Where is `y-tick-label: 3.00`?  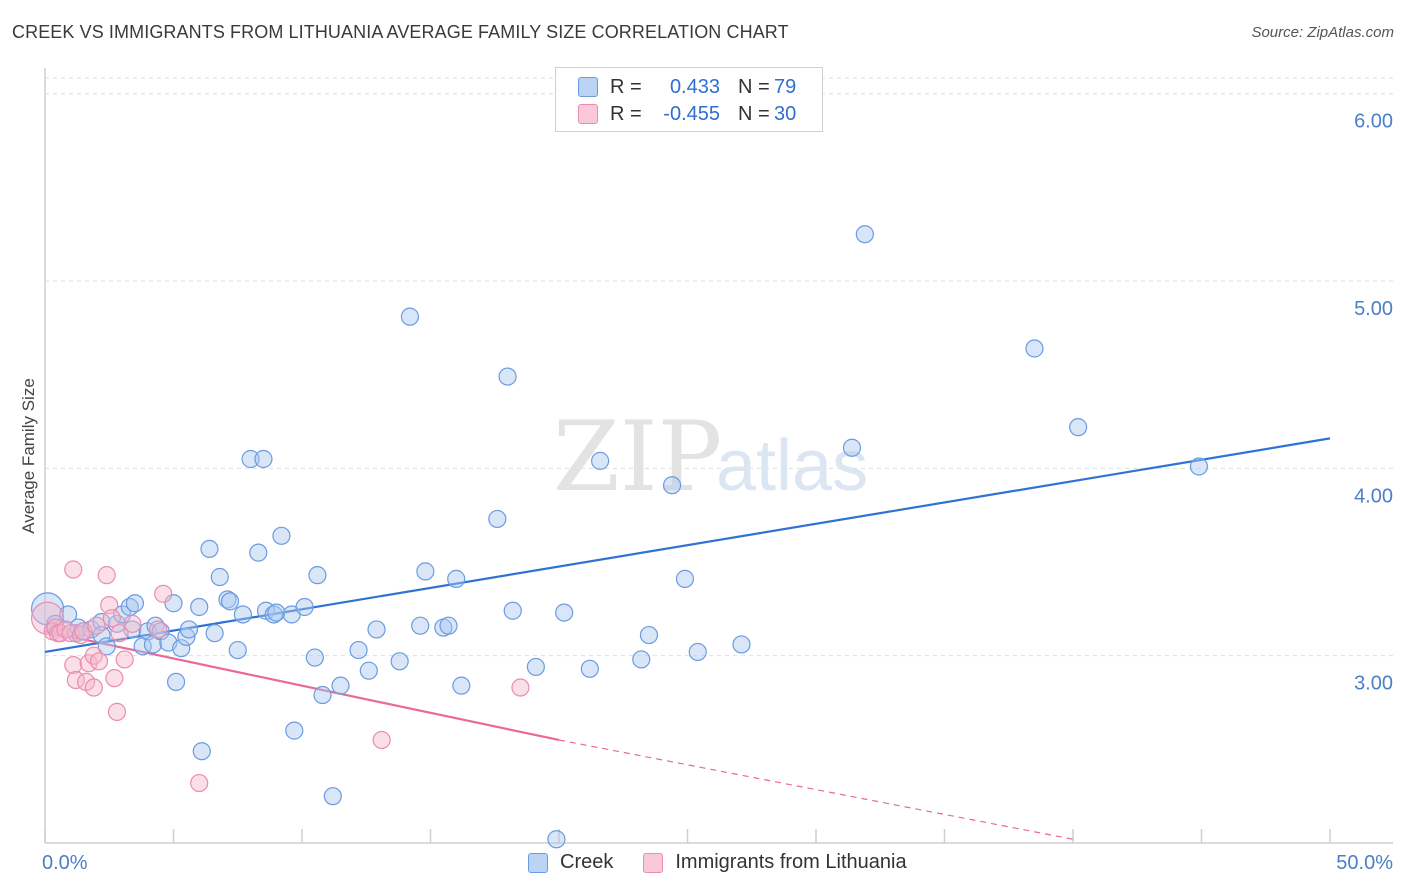
y-tick-label: 3.00 is located at coordinates (1373, 684).